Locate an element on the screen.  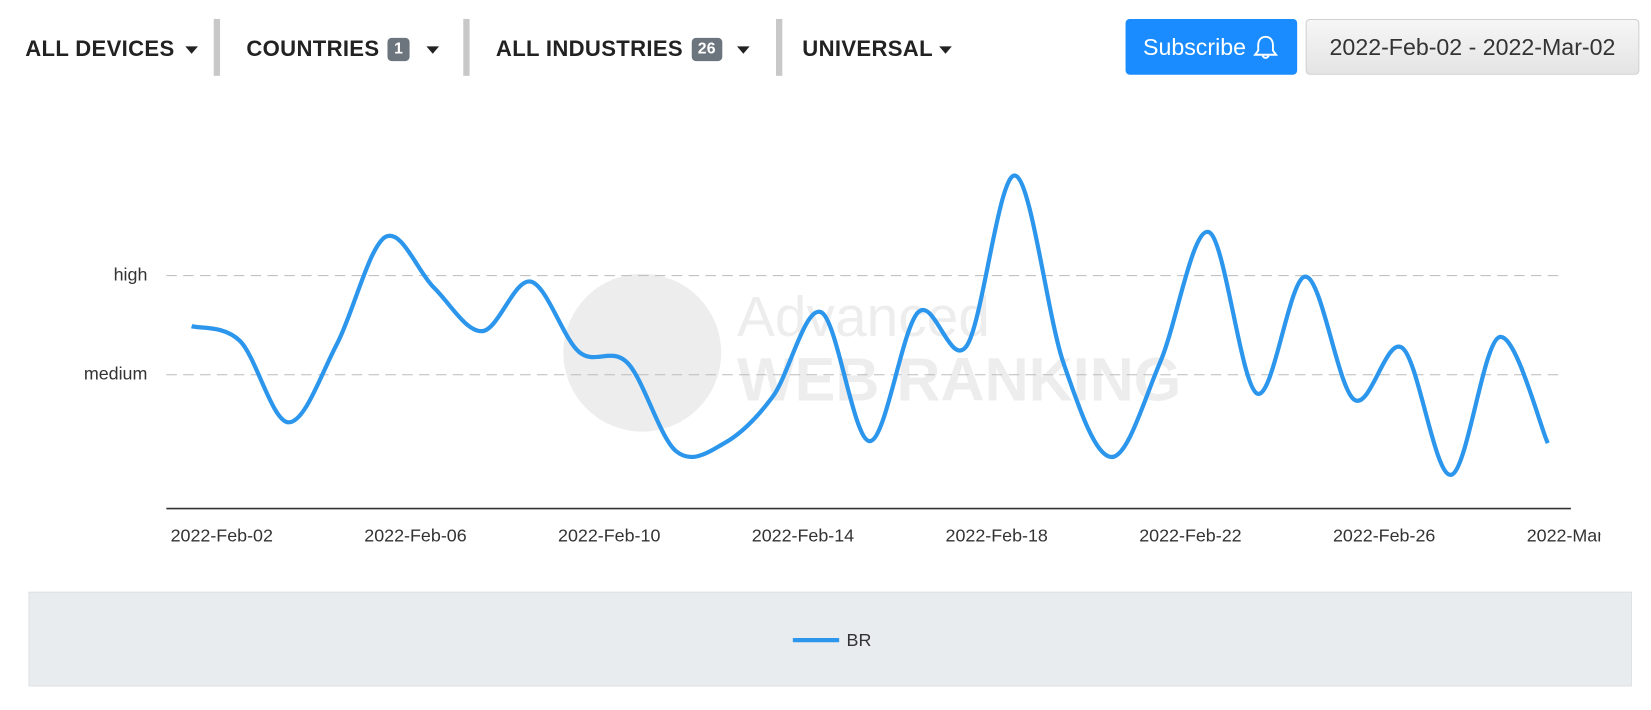
industries-menu: ALL INDUSTRIES 26 is located at coordinates (623, 50).